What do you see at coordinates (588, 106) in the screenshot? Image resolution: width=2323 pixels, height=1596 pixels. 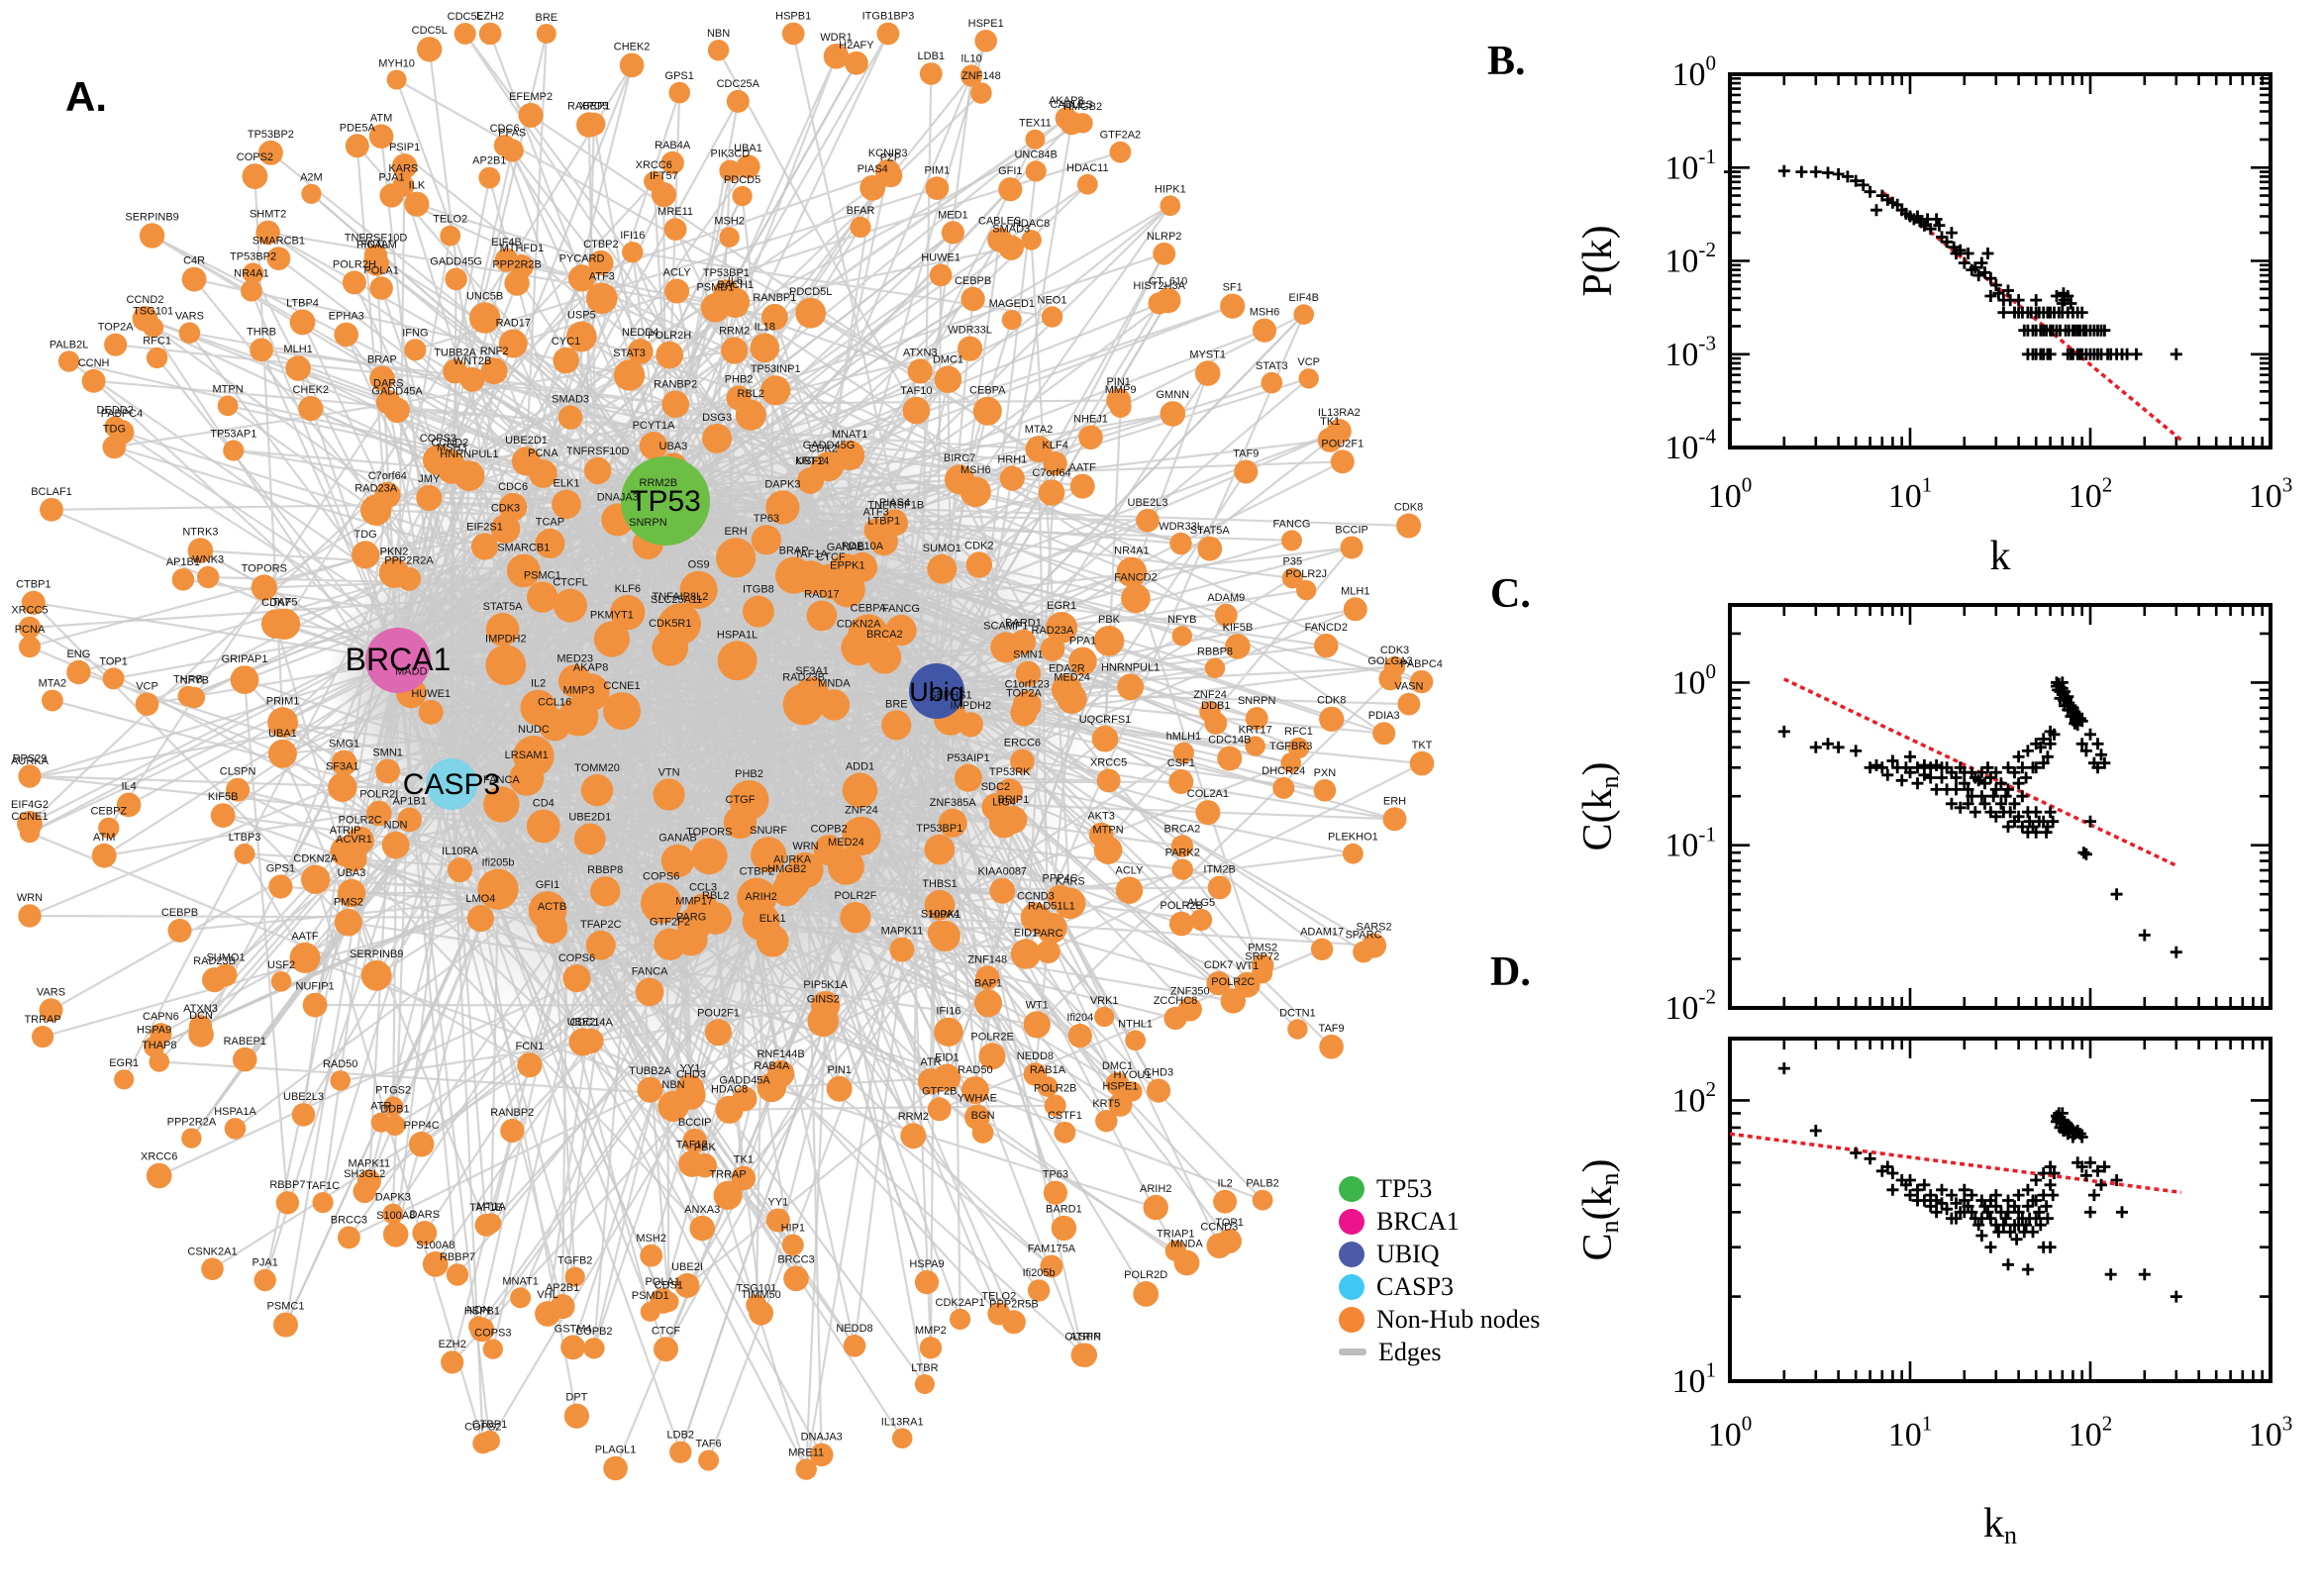 I see `network-node-label: RABEP1` at bounding box center [588, 106].